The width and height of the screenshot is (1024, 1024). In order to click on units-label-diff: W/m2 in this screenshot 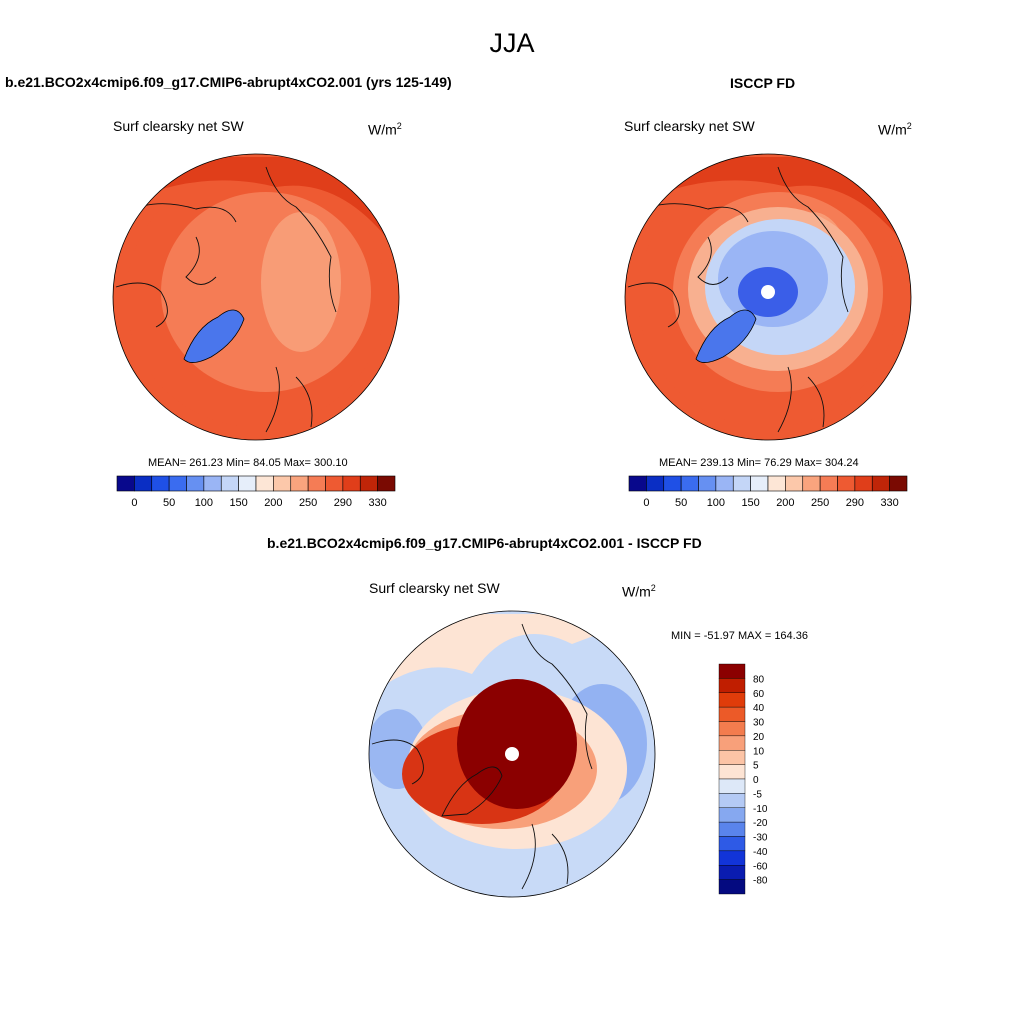, I will do `click(639, 591)`.